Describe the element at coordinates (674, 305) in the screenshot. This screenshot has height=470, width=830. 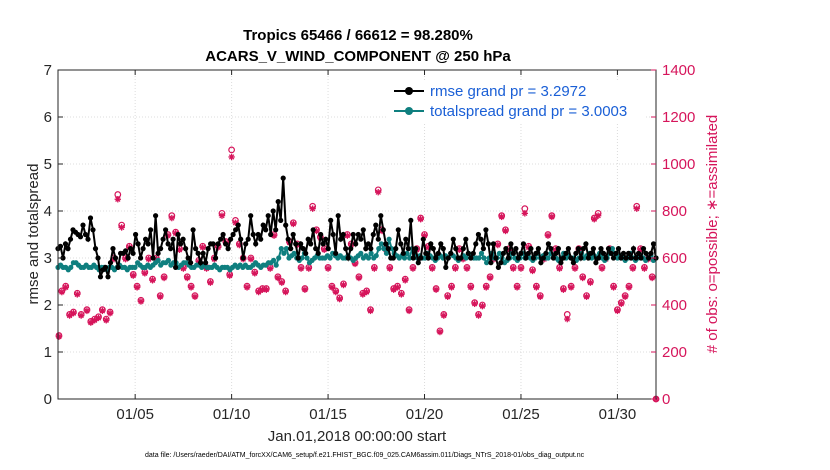
I see `y-right-tick-label: 400` at that location.